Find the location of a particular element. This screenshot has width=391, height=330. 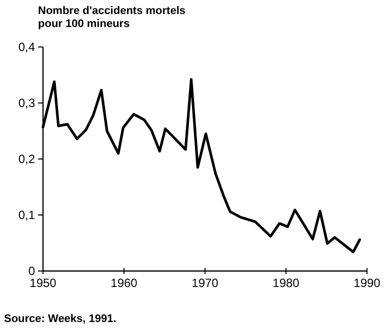

x-tick-label: 1970 is located at coordinates (205, 283).